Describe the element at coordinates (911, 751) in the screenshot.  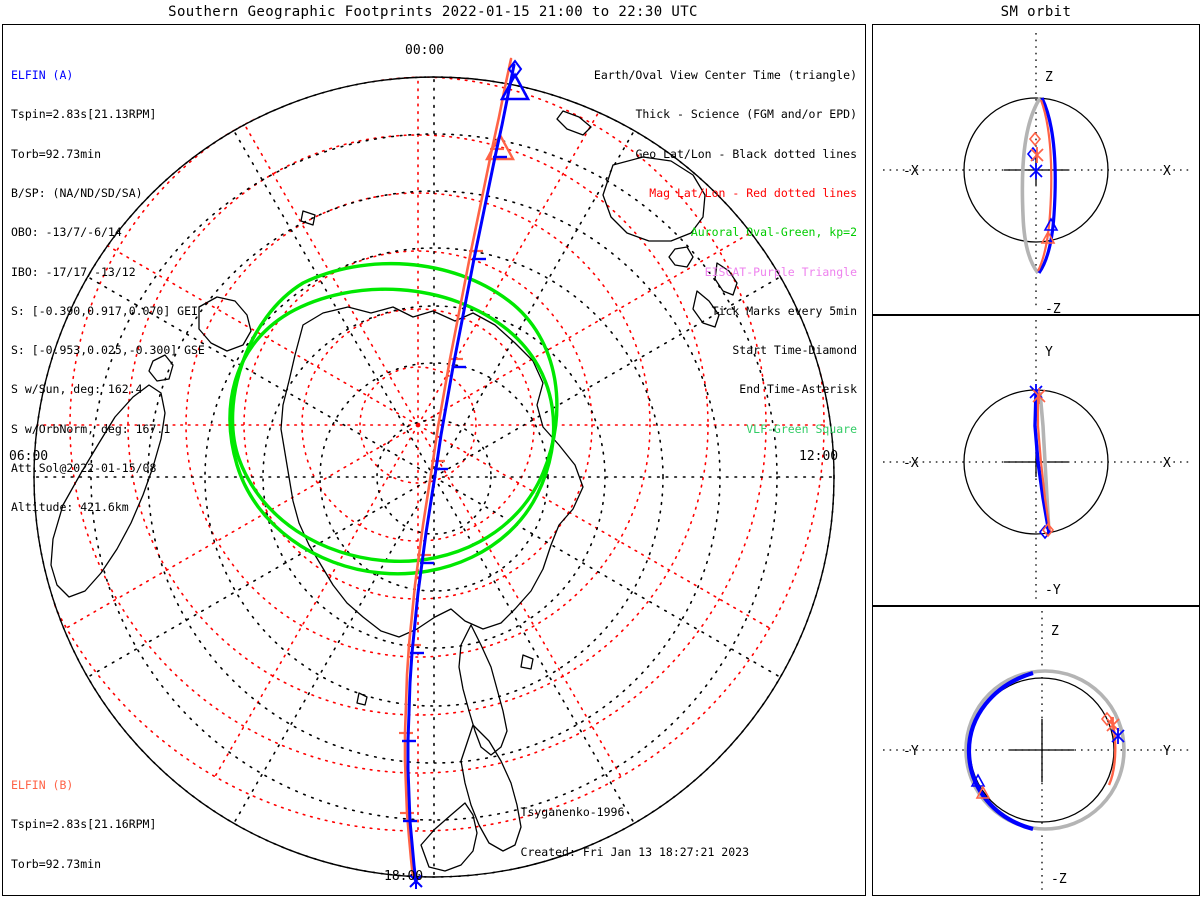
I see `axis-label-left: -Y` at that location.